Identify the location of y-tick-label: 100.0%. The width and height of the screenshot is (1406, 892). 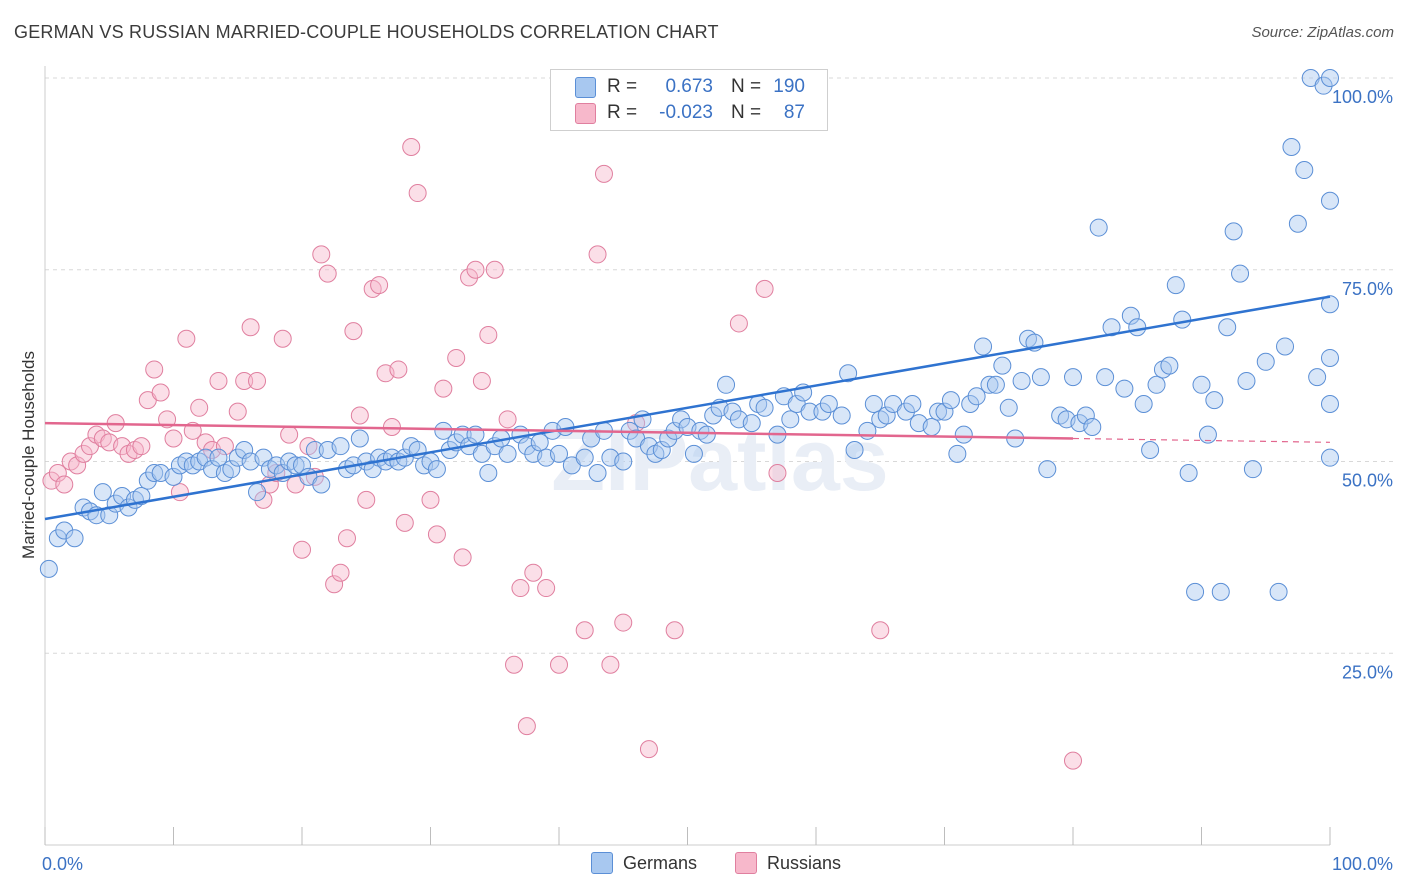
(1362, 97).